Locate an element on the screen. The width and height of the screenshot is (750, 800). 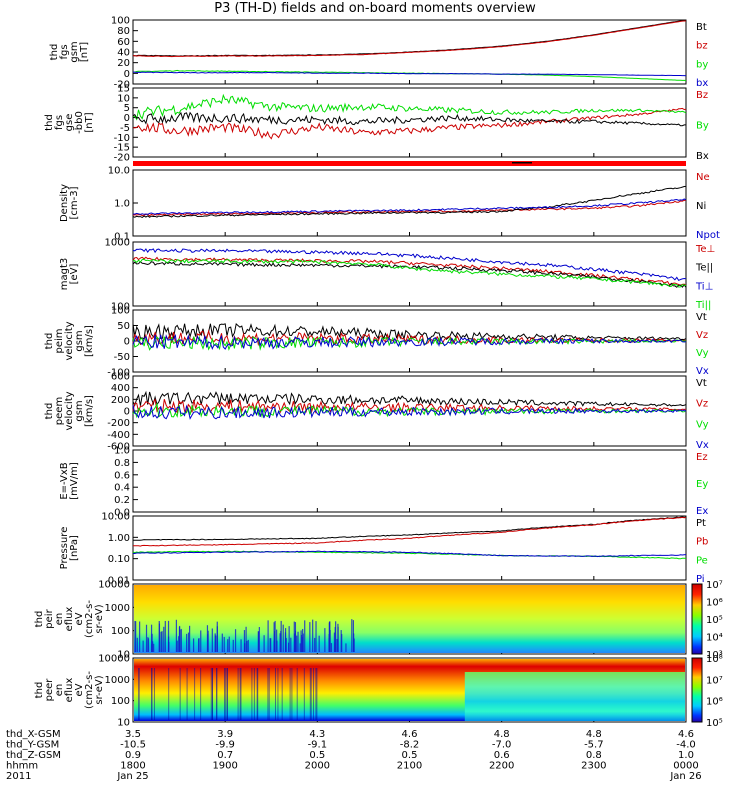
legend-label: By is located at coordinates (702, 126).